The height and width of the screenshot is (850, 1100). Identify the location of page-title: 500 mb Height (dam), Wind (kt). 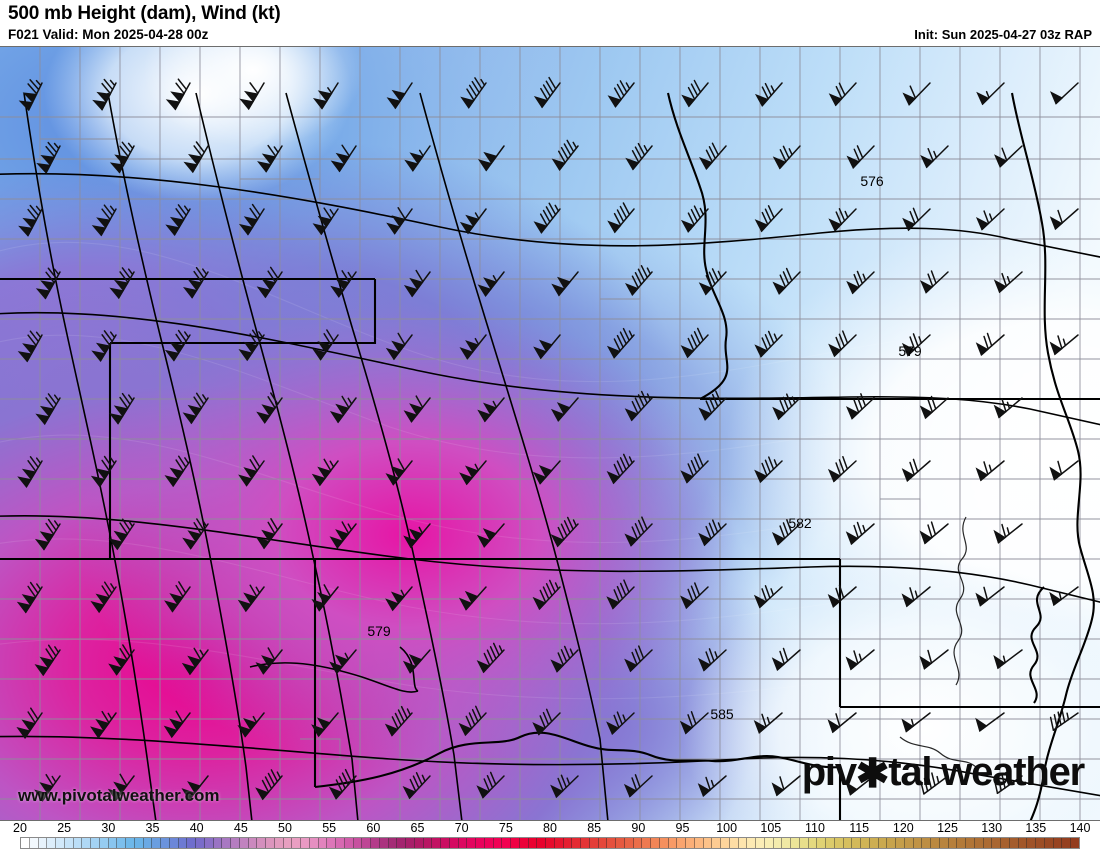
(144, 13).